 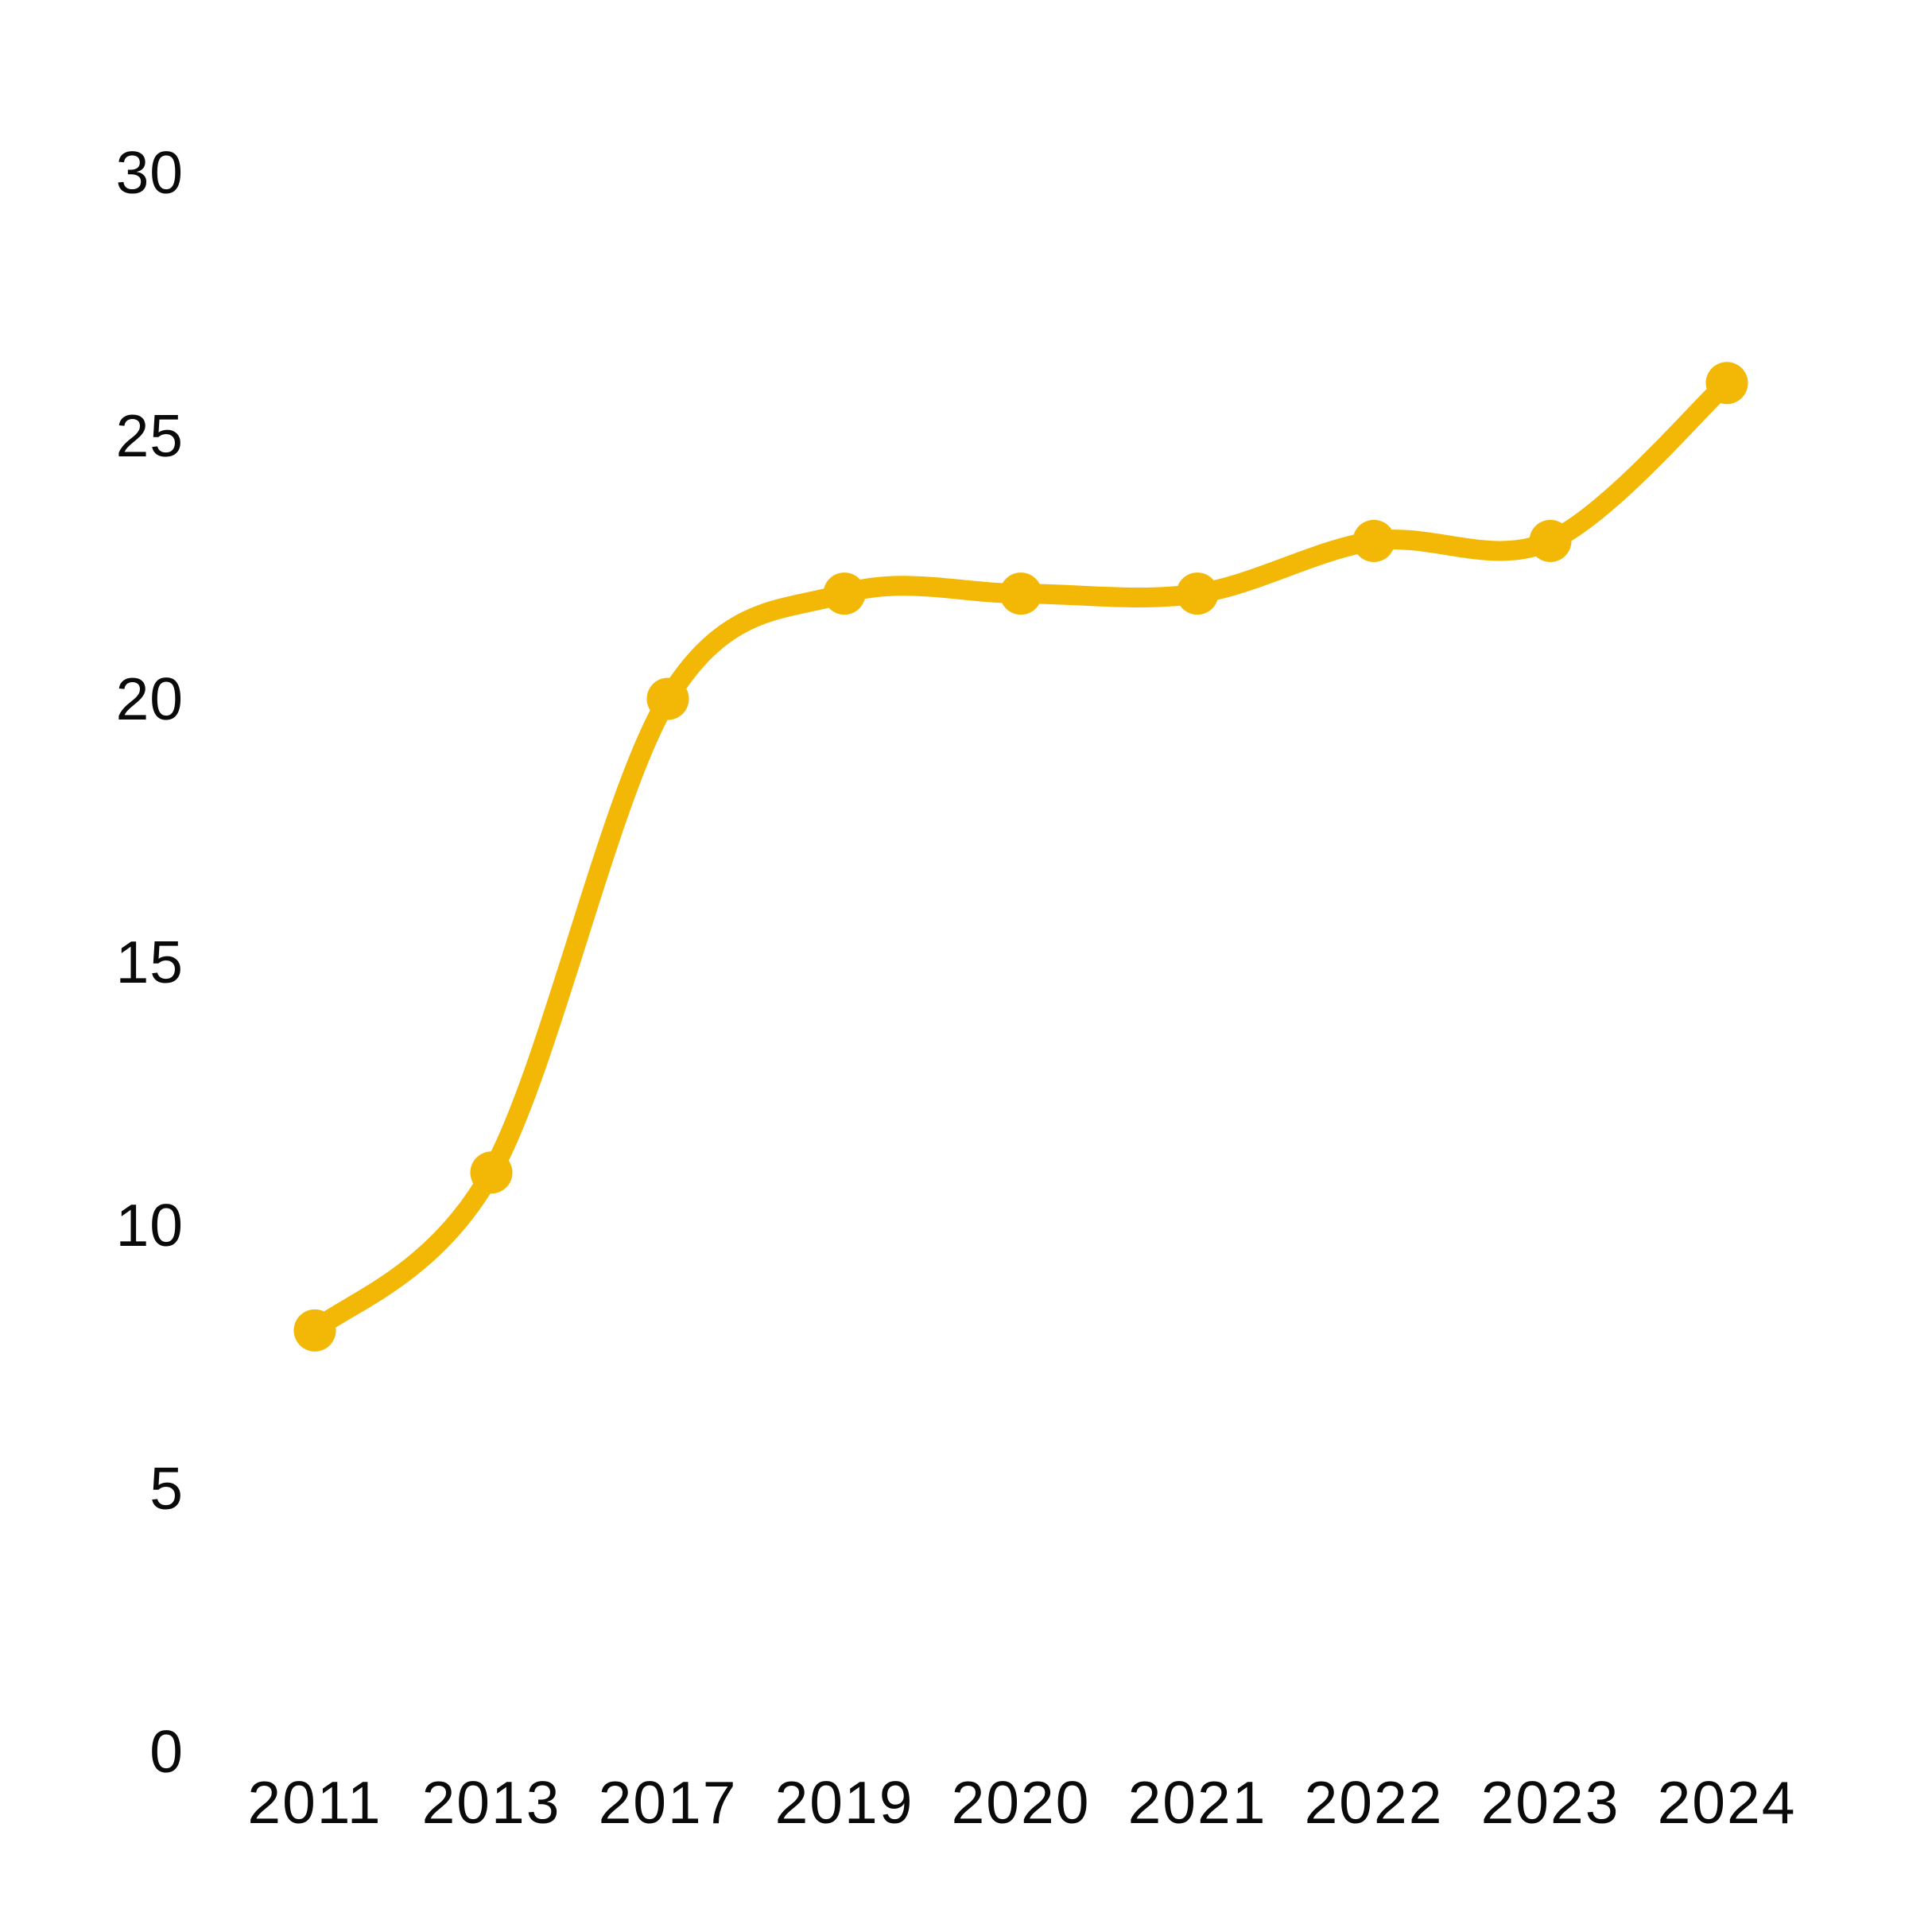 What do you see at coordinates (1198, 1803) in the screenshot?
I see `x-tick-label: 2021` at bounding box center [1198, 1803].